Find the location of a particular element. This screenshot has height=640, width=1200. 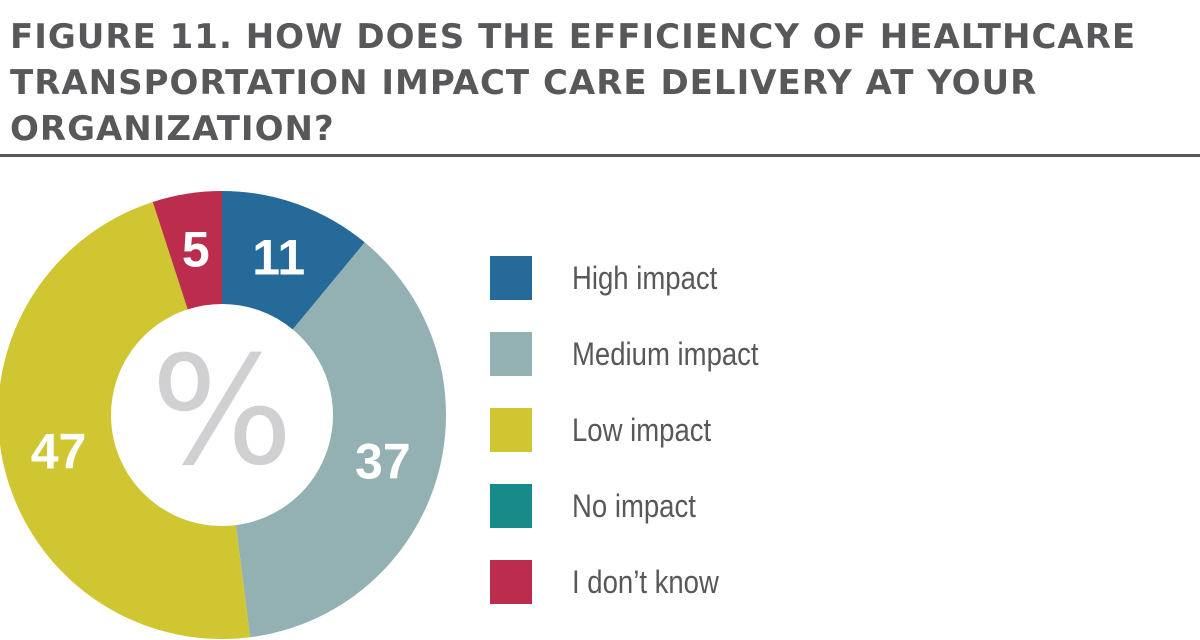

donut-slice-low-impact is located at coordinates (125, 420).